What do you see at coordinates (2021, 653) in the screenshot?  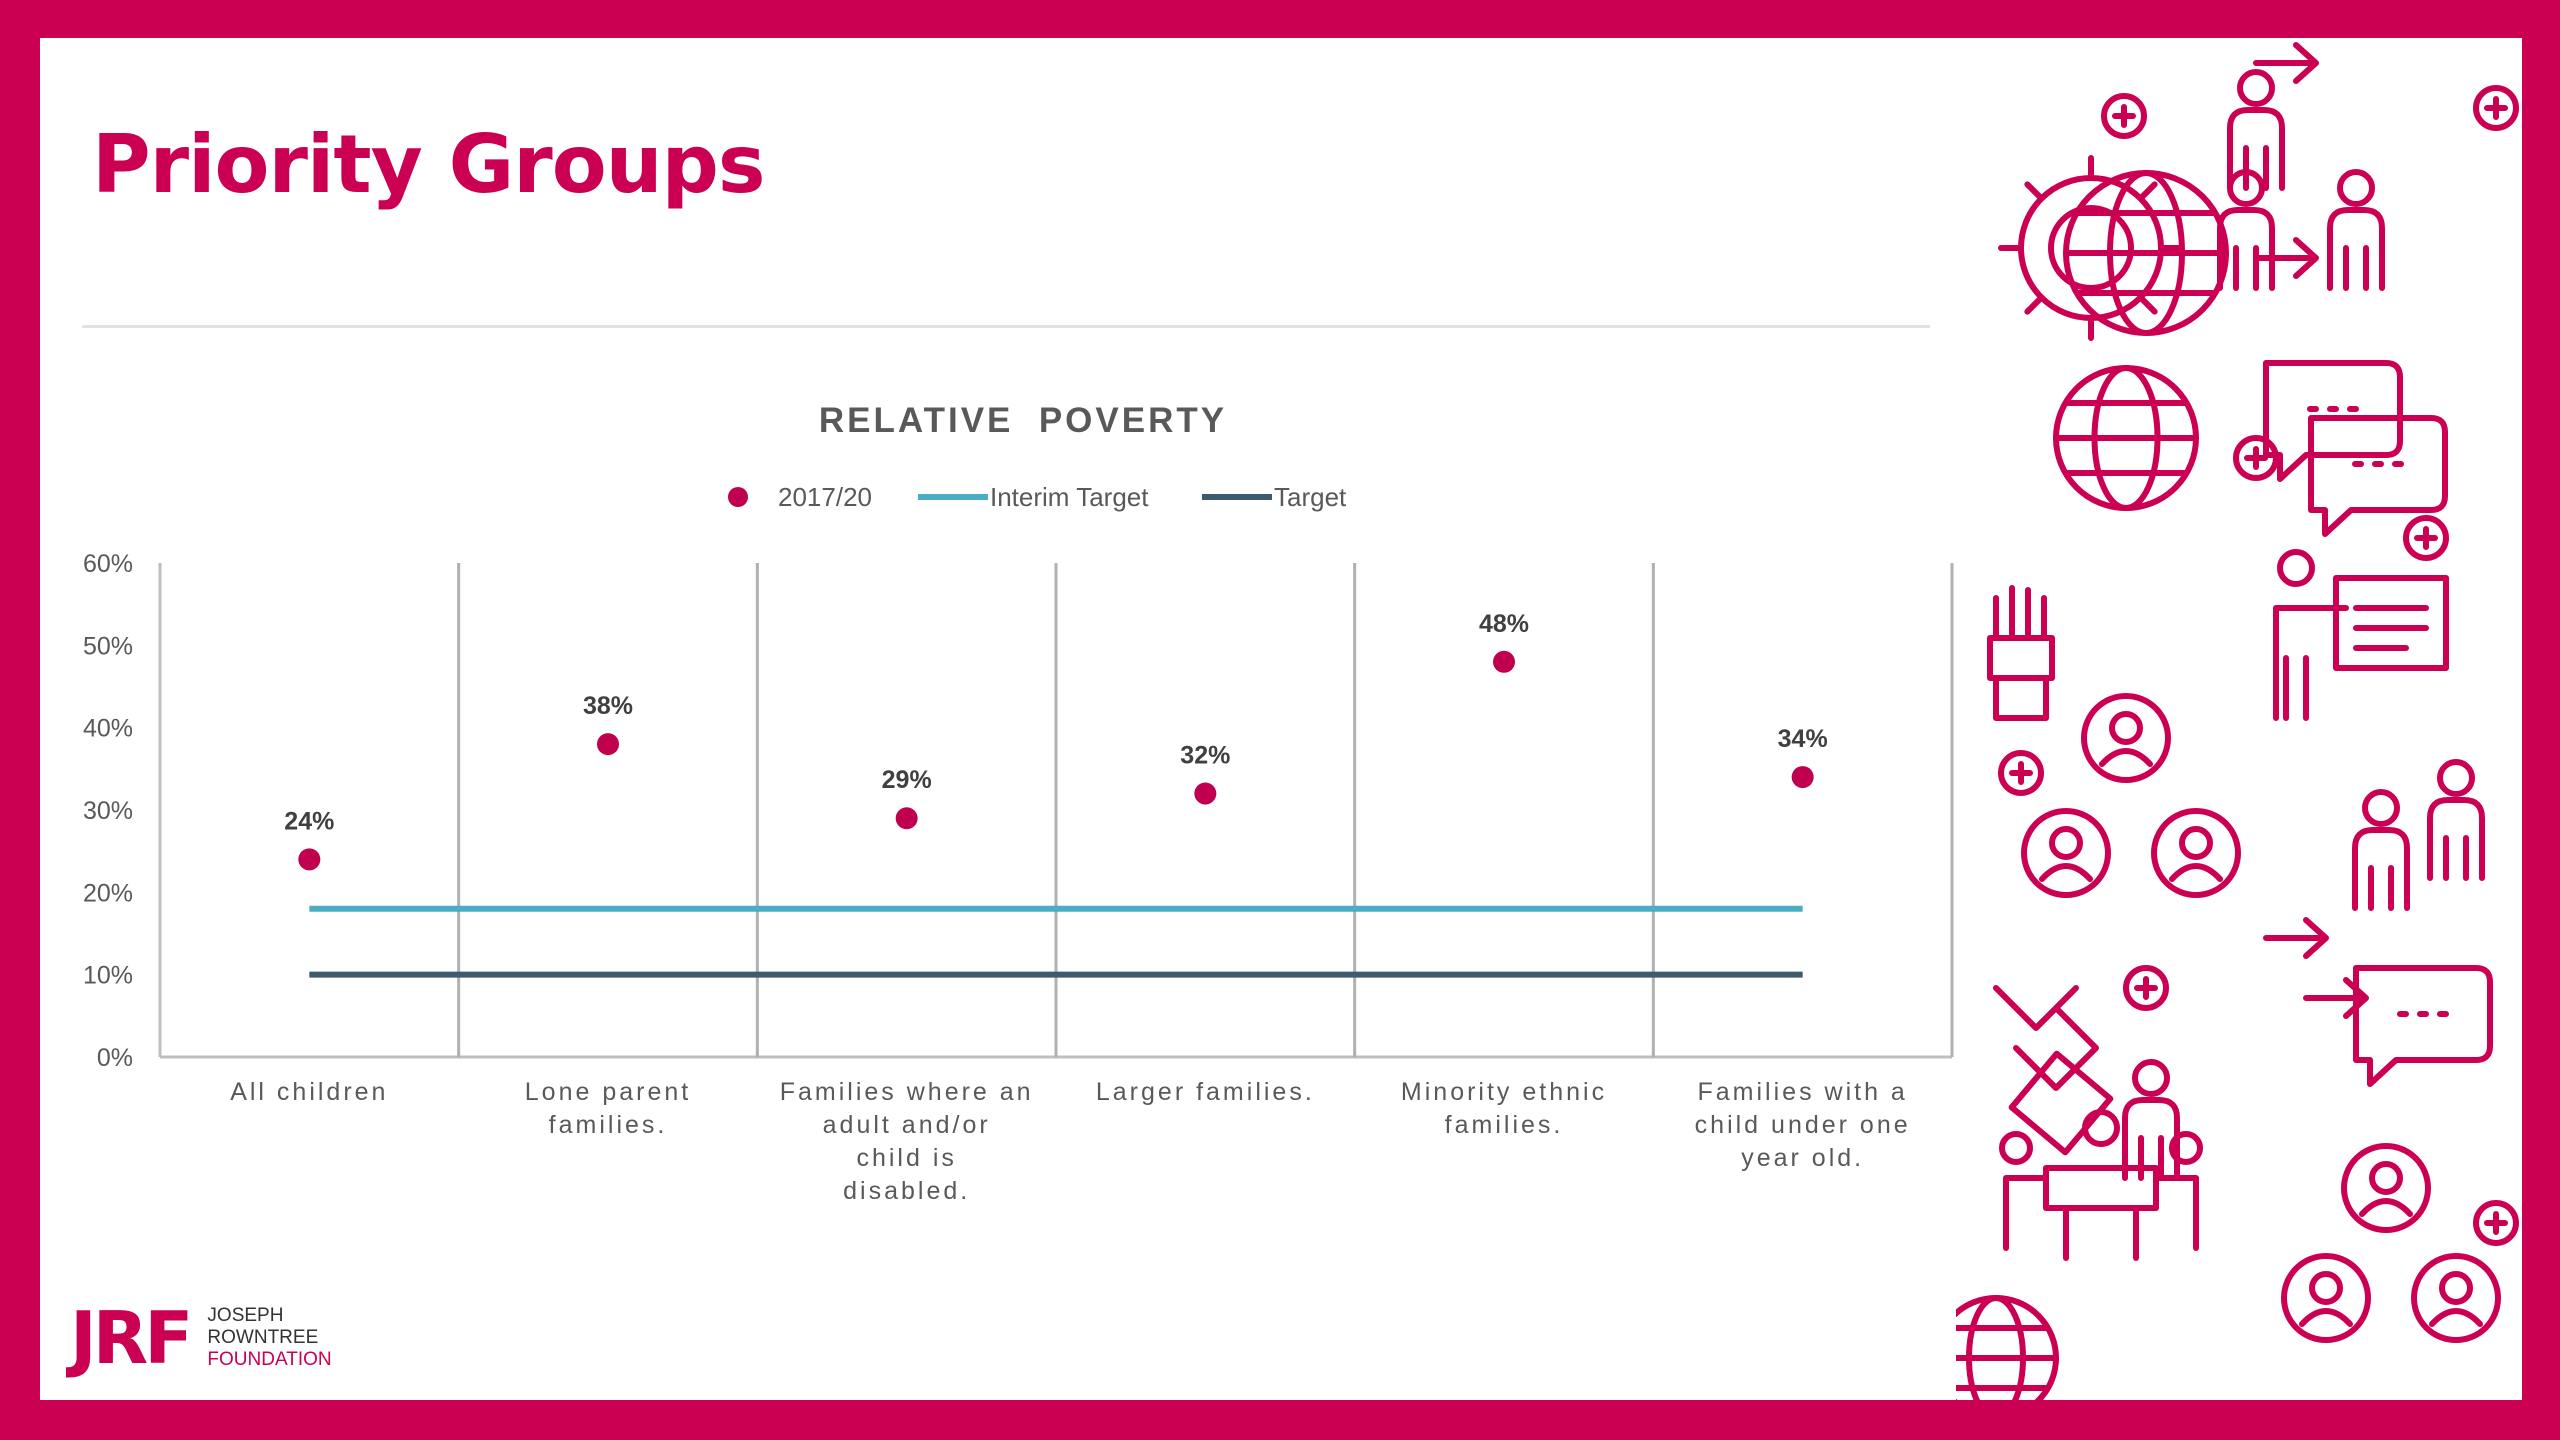 I see `hand-icon` at bounding box center [2021, 653].